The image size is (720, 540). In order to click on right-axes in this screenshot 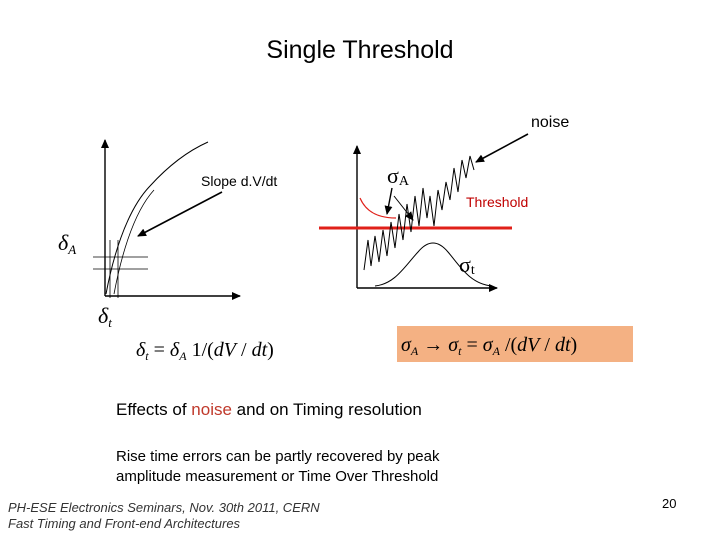, I will do `click(425, 218)`.